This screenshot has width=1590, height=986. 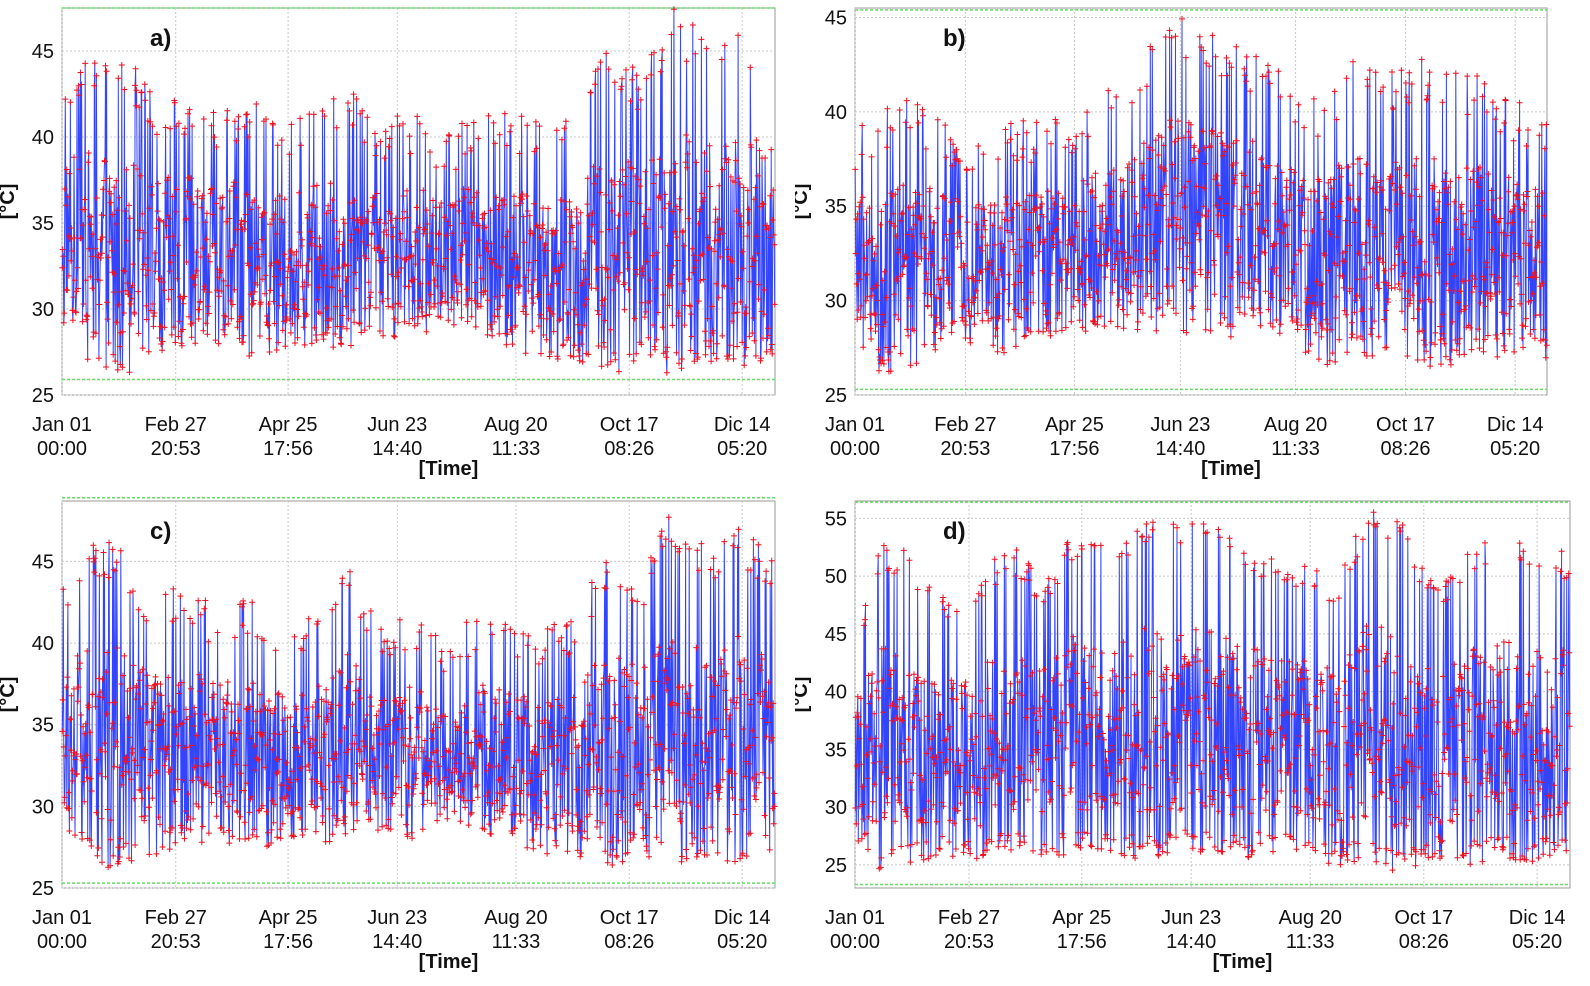 What do you see at coordinates (160, 531) in the screenshot?
I see `panel-label-c: c)` at bounding box center [160, 531].